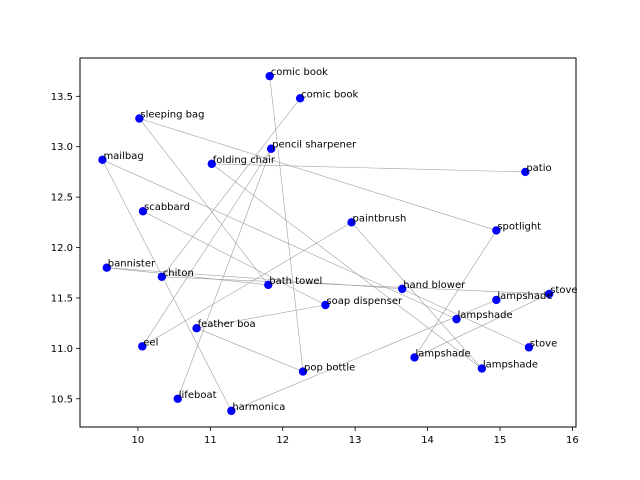 Image resolution: width=640 pixels, height=480 pixels. Describe the element at coordinates (210, 440) in the screenshot. I see `x-tick-label: 11` at that location.